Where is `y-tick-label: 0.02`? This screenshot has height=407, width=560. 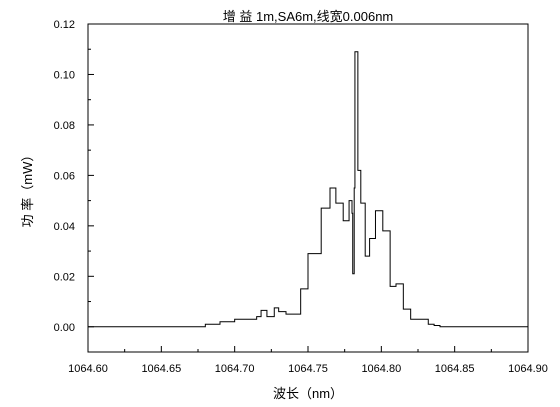 y-tick-label: 0.02 is located at coordinates (64, 277).